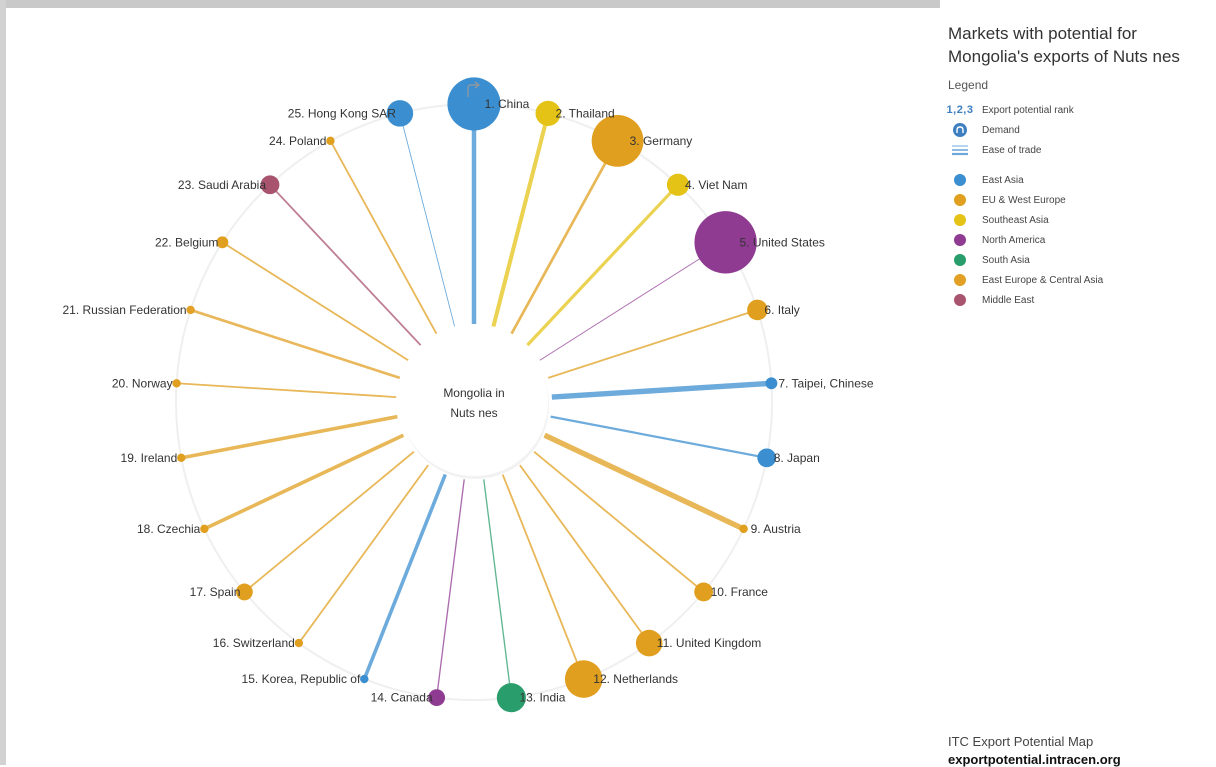 The width and height of the screenshot is (1216, 767). I want to click on legend-ease-row: Ease of trade, so click(1079, 150).